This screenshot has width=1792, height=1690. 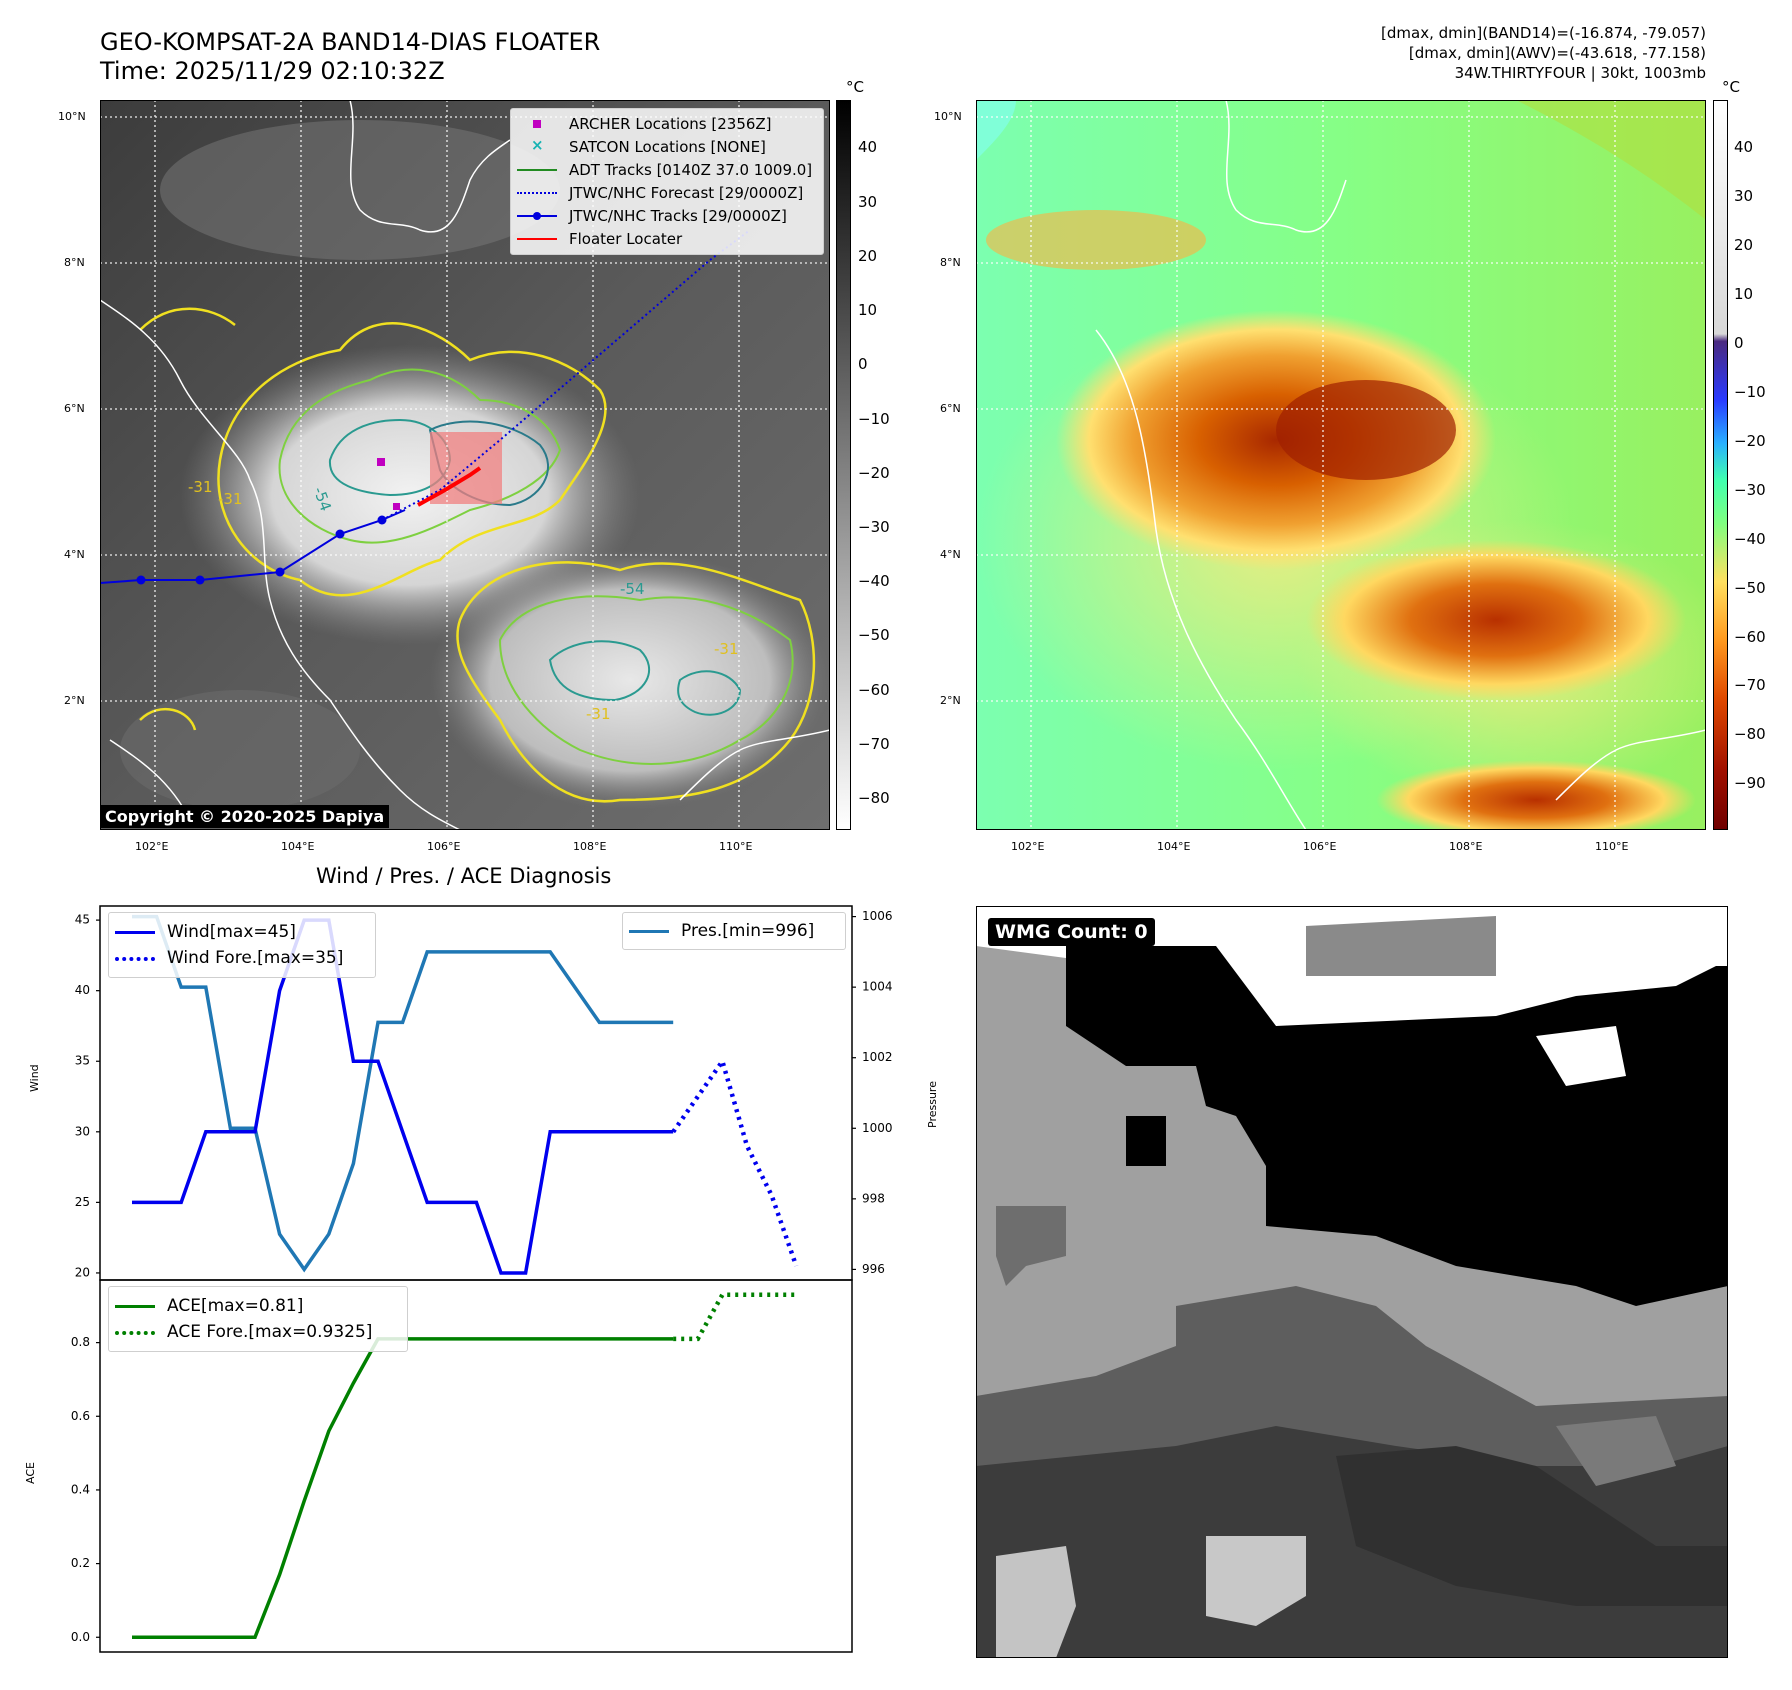 What do you see at coordinates (135, 1306) in the screenshot?
I see `ace-line-icon` at bounding box center [135, 1306].